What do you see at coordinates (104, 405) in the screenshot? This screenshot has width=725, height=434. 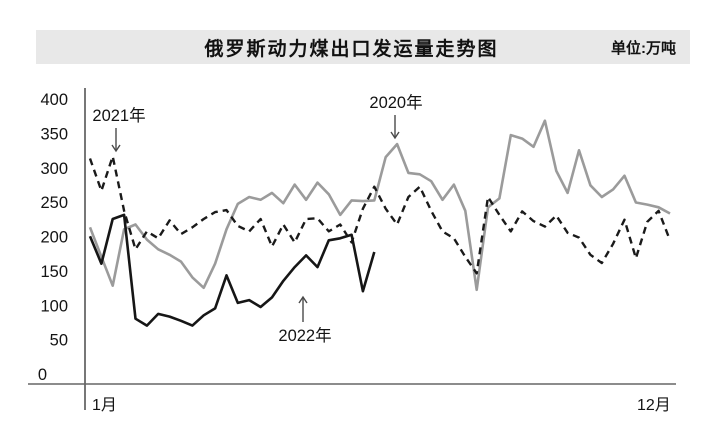 I see `x-axis-start-label: 1月` at bounding box center [104, 405].